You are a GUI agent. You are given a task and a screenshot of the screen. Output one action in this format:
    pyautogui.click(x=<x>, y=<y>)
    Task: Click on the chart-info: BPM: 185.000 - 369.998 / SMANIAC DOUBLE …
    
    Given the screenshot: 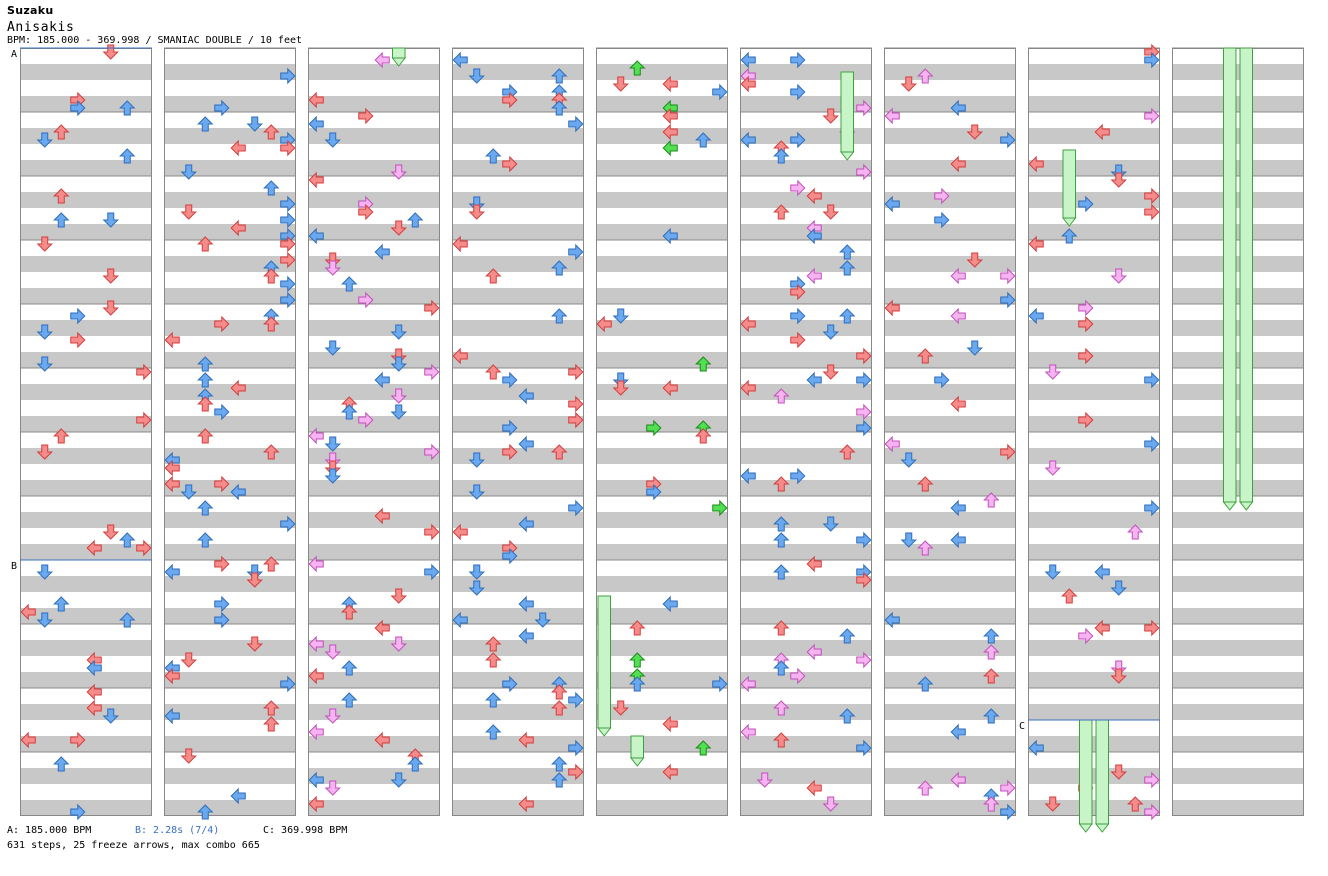 What is the action you would take?
    pyautogui.click(x=155, y=40)
    